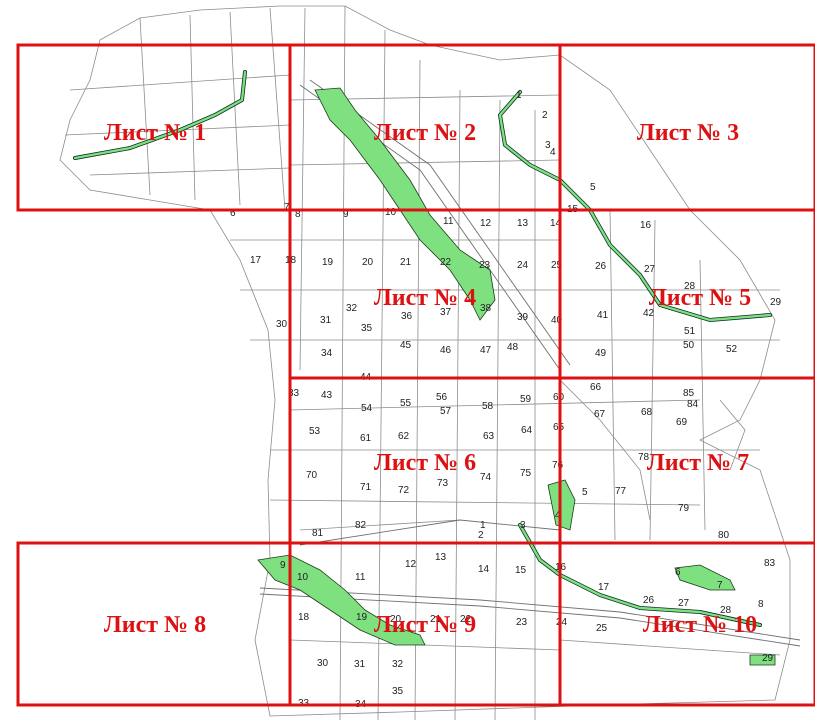 Image resolution: width=815 pixels, height=722 pixels. What do you see at coordinates (647, 412) in the screenshot?
I see `parcel-number: 68` at bounding box center [647, 412].